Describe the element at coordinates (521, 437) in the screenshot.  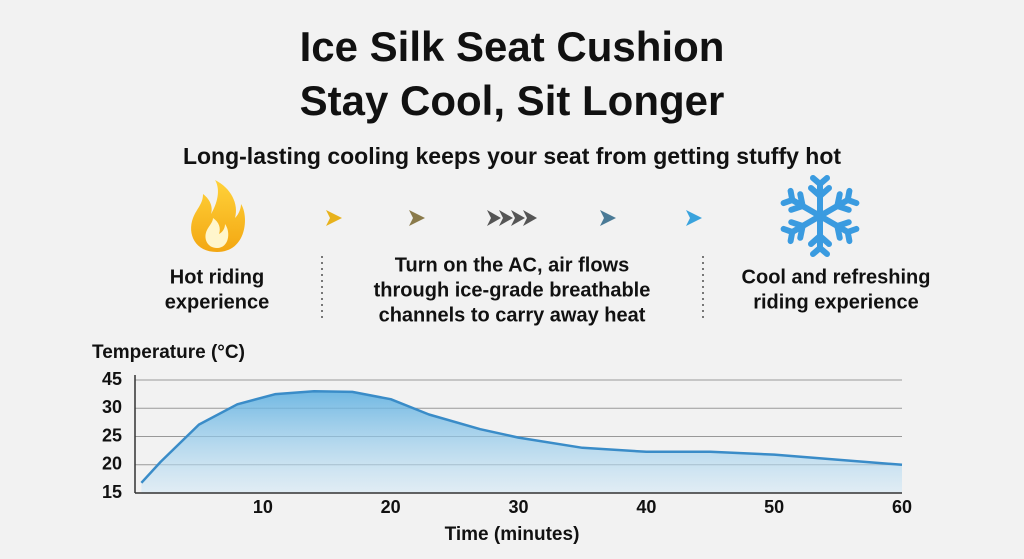
I see `line` at that location.